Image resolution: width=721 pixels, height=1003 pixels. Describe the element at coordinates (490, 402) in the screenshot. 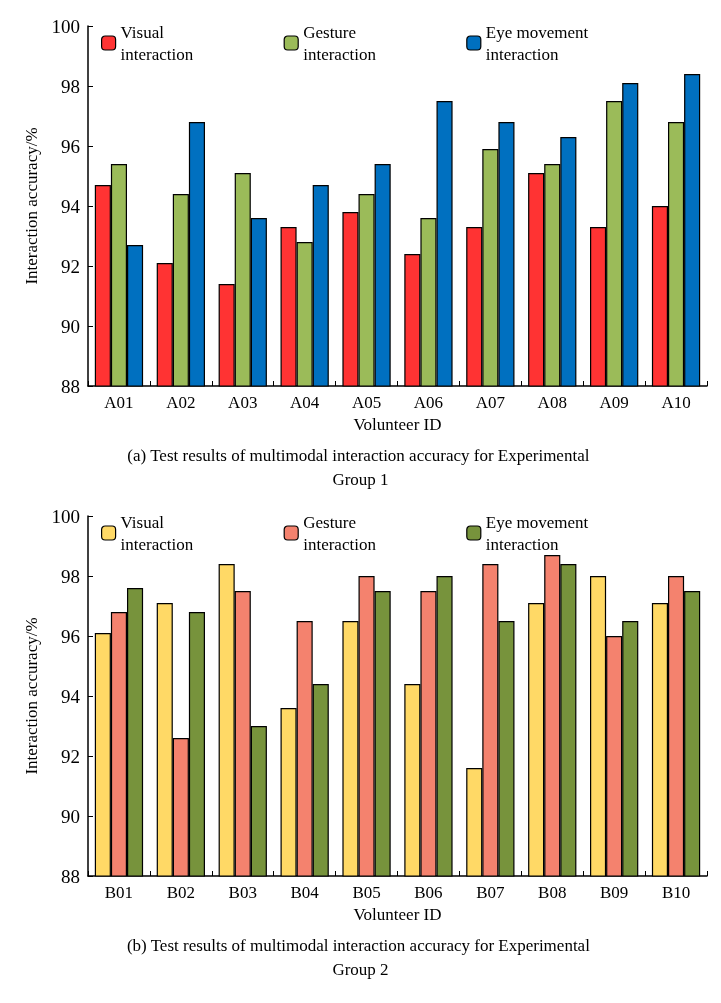

I see `x-tick-label: A07` at that location.